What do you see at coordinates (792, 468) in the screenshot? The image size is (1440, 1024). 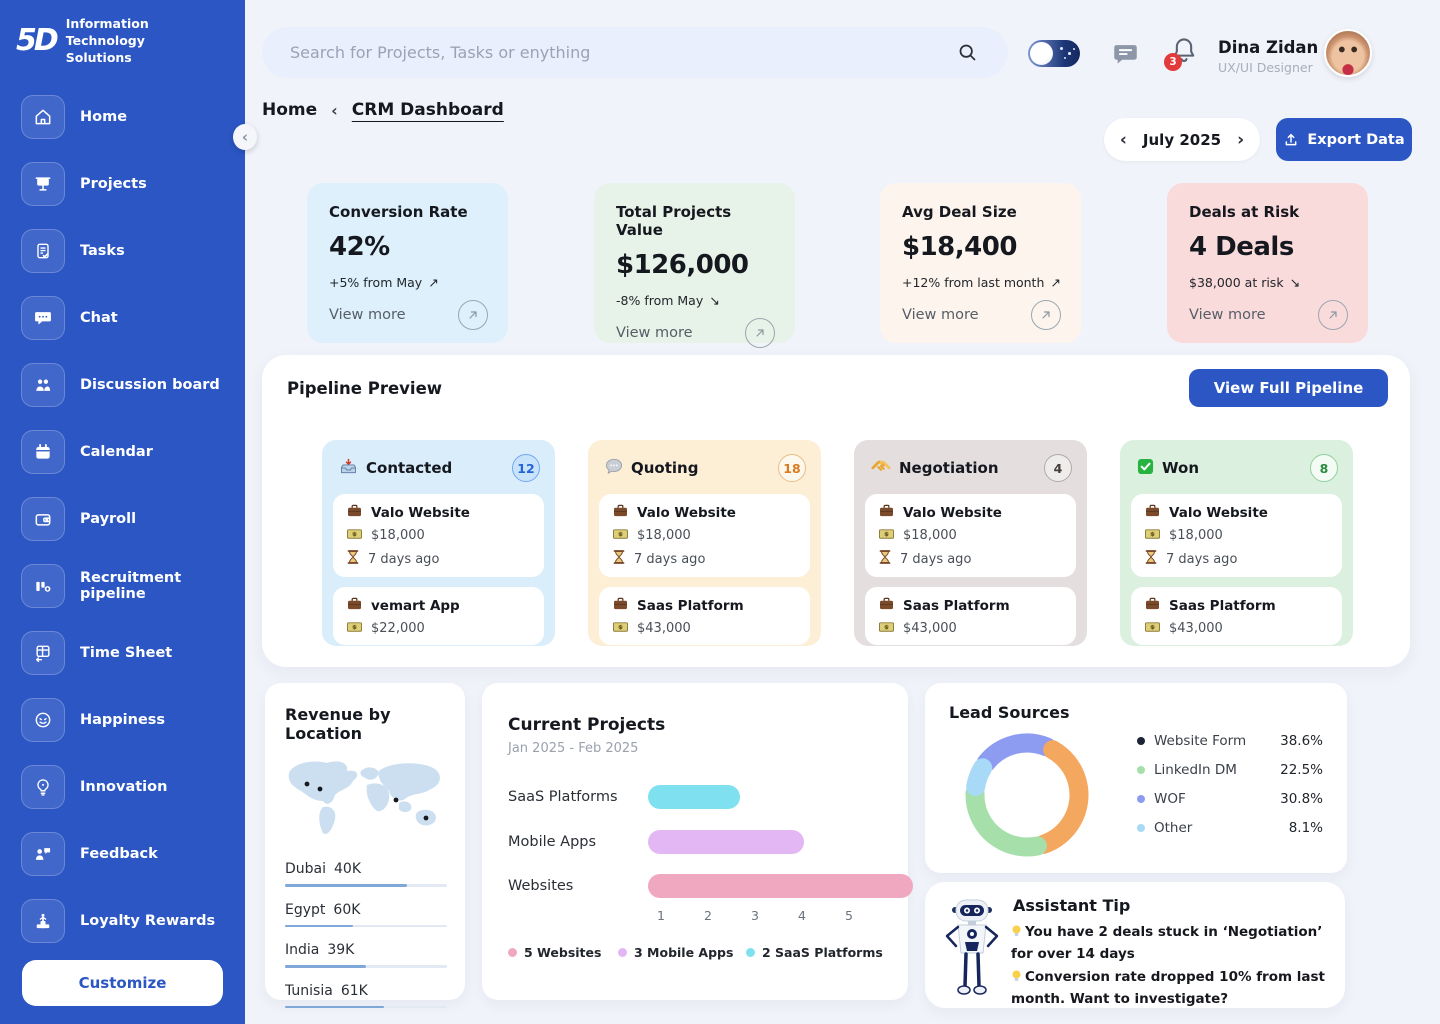 I see `count-badge: 18` at bounding box center [792, 468].